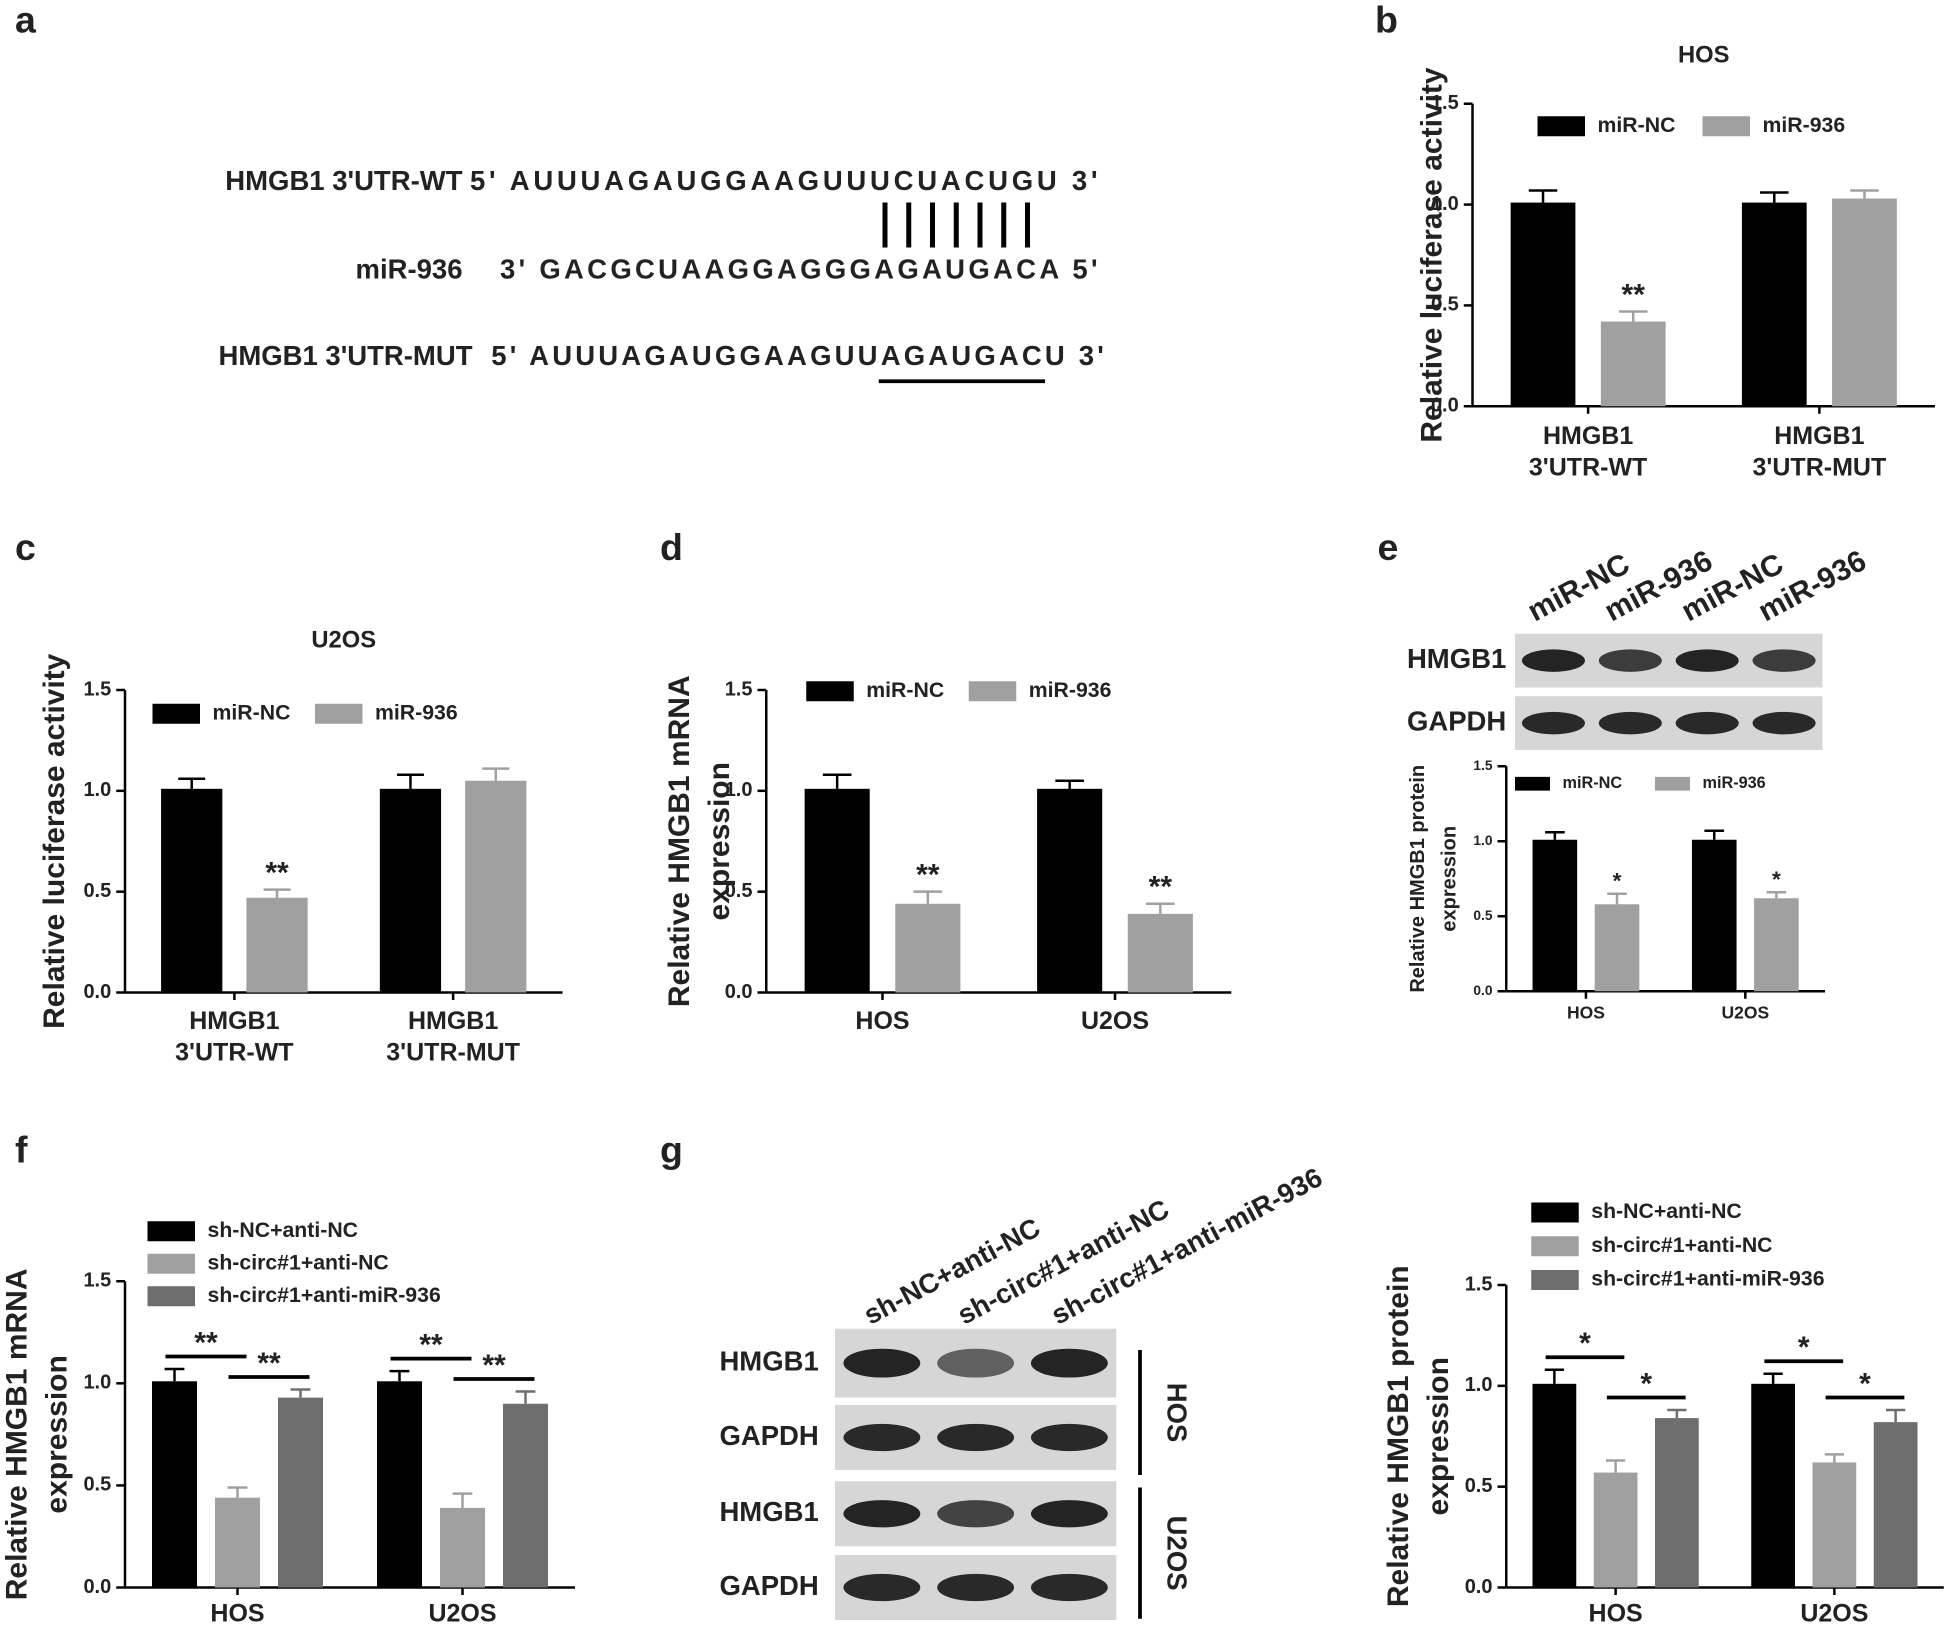  Describe the element at coordinates (26, 20) in the screenshot. I see `panel-label: a` at that location.